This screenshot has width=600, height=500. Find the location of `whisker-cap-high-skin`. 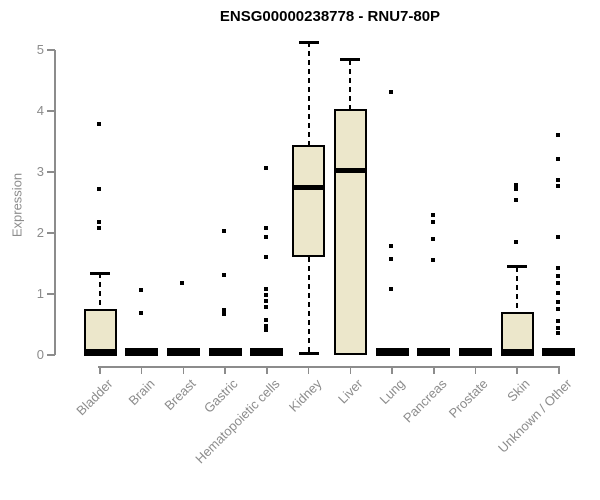

whisker-cap-high-skin is located at coordinates (517, 267).